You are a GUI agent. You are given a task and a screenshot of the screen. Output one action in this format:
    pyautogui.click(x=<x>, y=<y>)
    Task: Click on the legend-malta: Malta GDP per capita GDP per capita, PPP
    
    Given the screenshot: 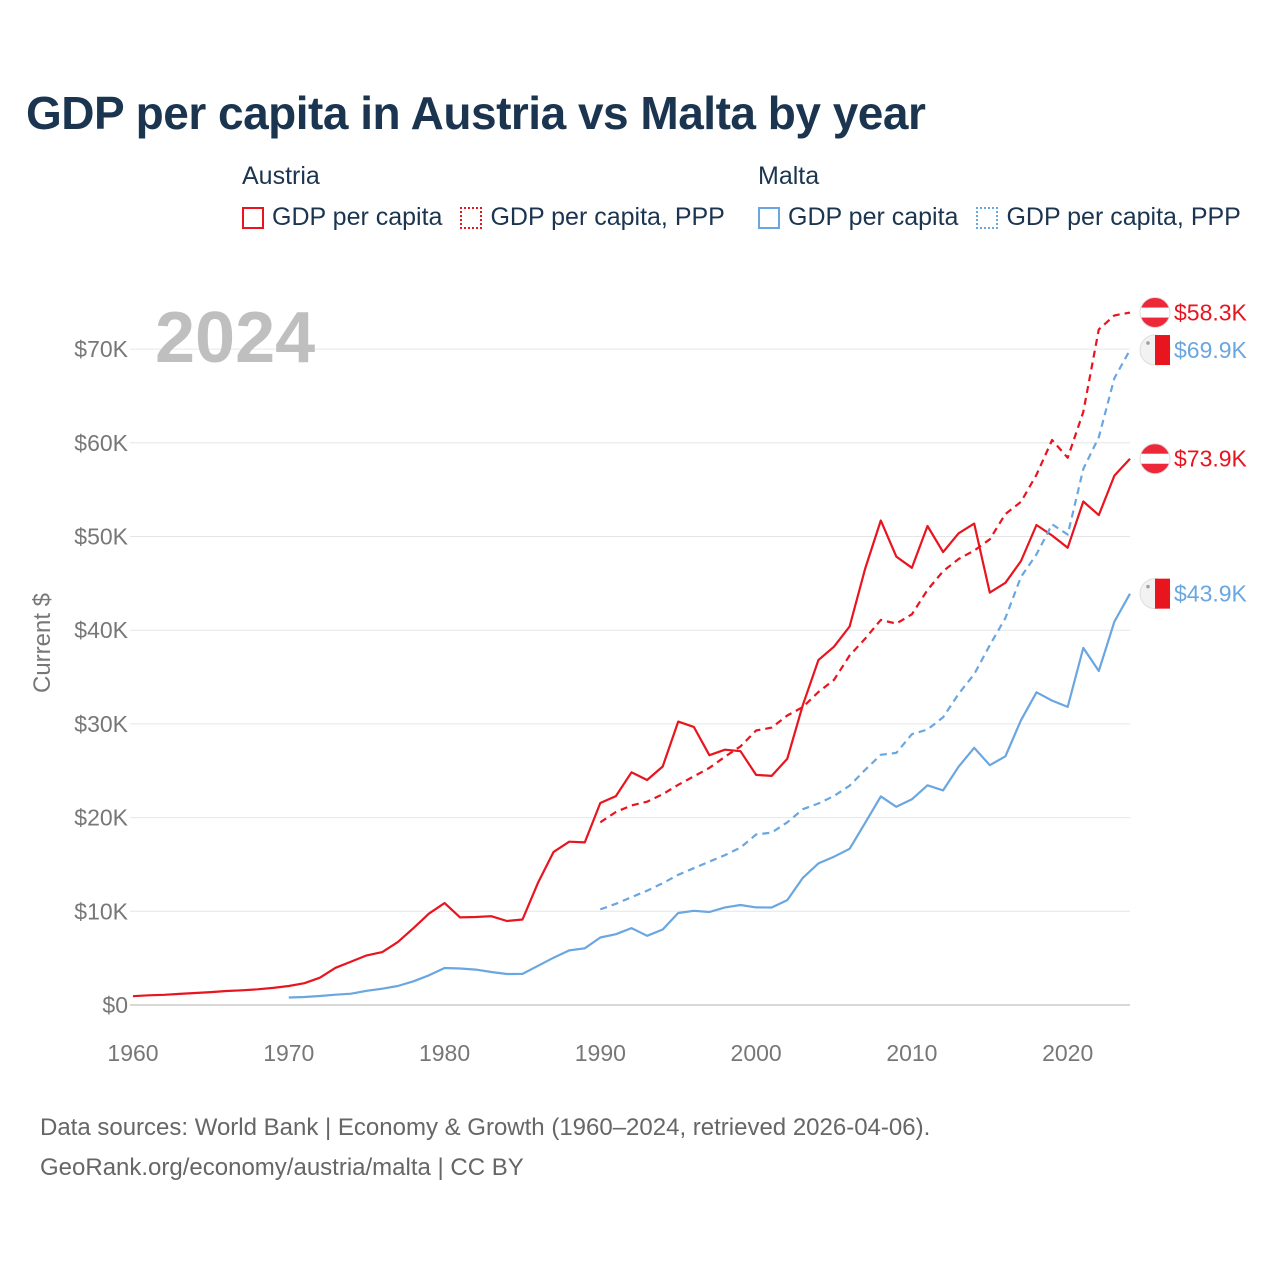 What is the action you would take?
    pyautogui.click(x=999, y=197)
    